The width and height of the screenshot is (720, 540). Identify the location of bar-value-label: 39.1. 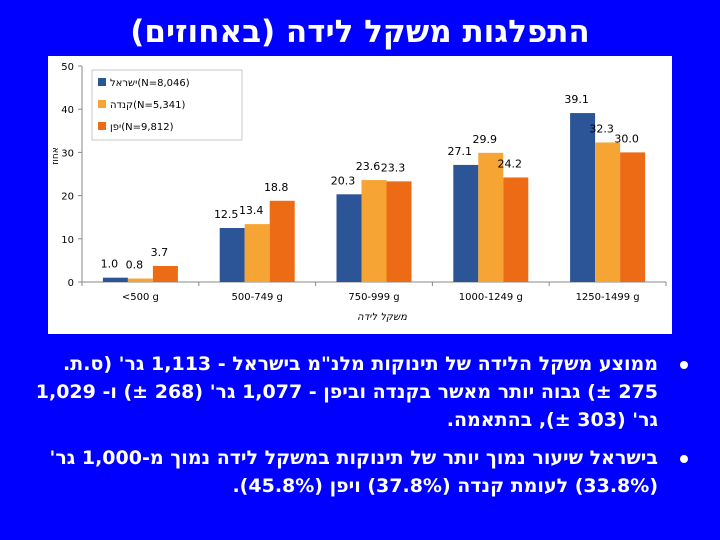
(576, 99).